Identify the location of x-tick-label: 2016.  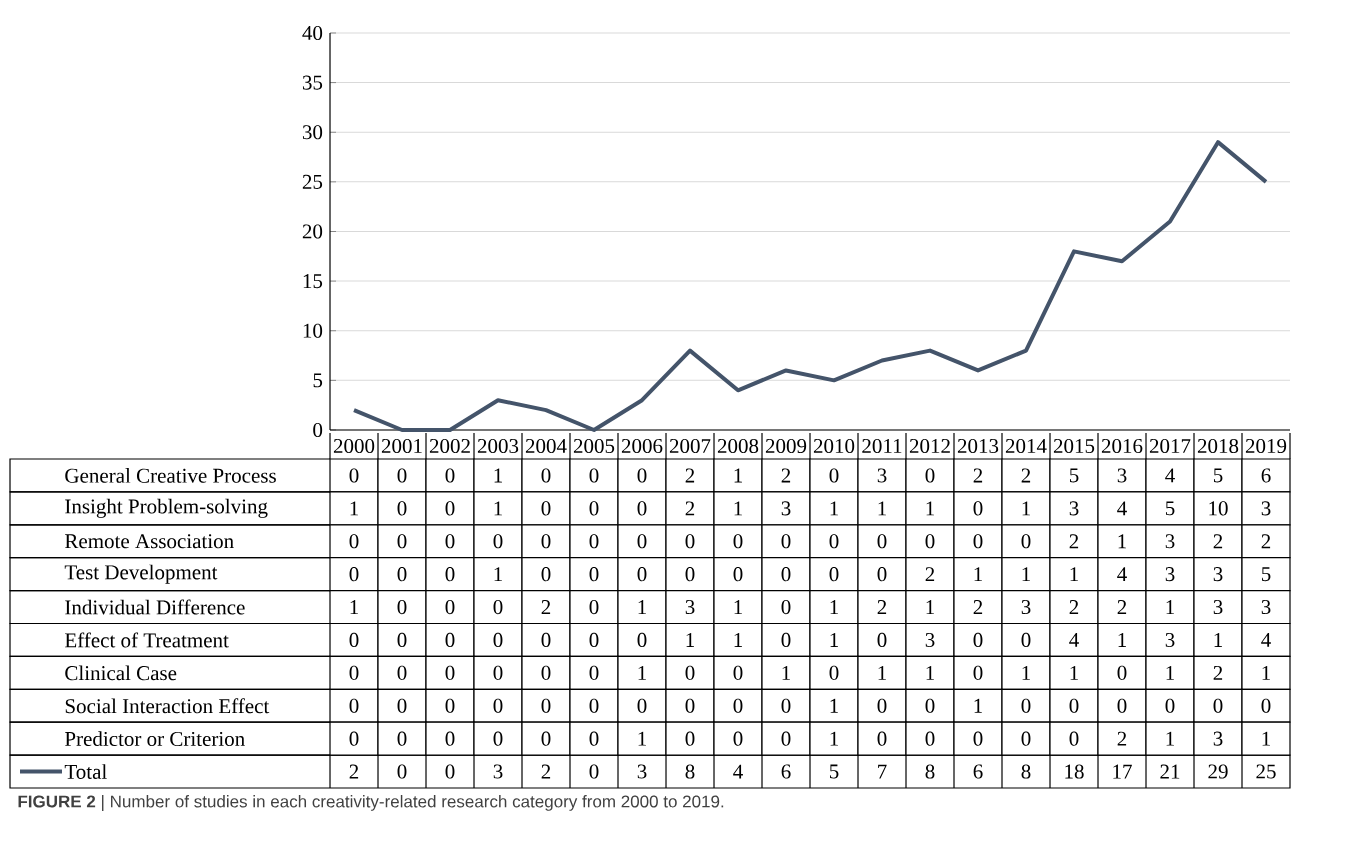
(1122, 446).